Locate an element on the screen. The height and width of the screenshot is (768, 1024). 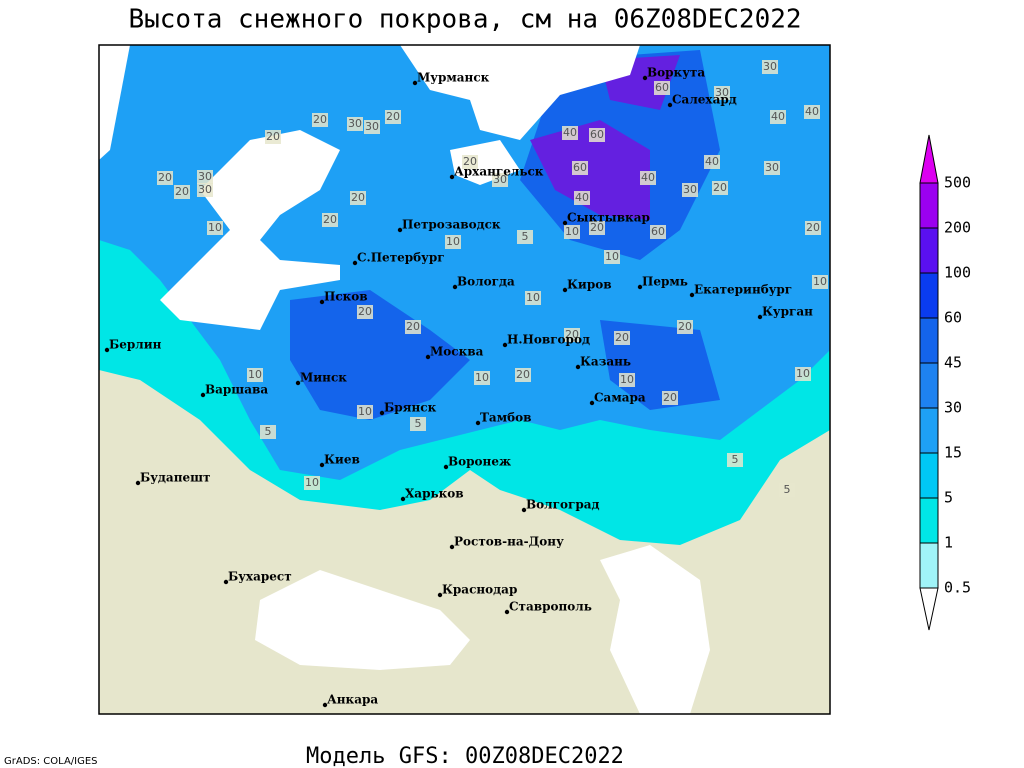
baltic-sea is located at coordinates (250, 230).